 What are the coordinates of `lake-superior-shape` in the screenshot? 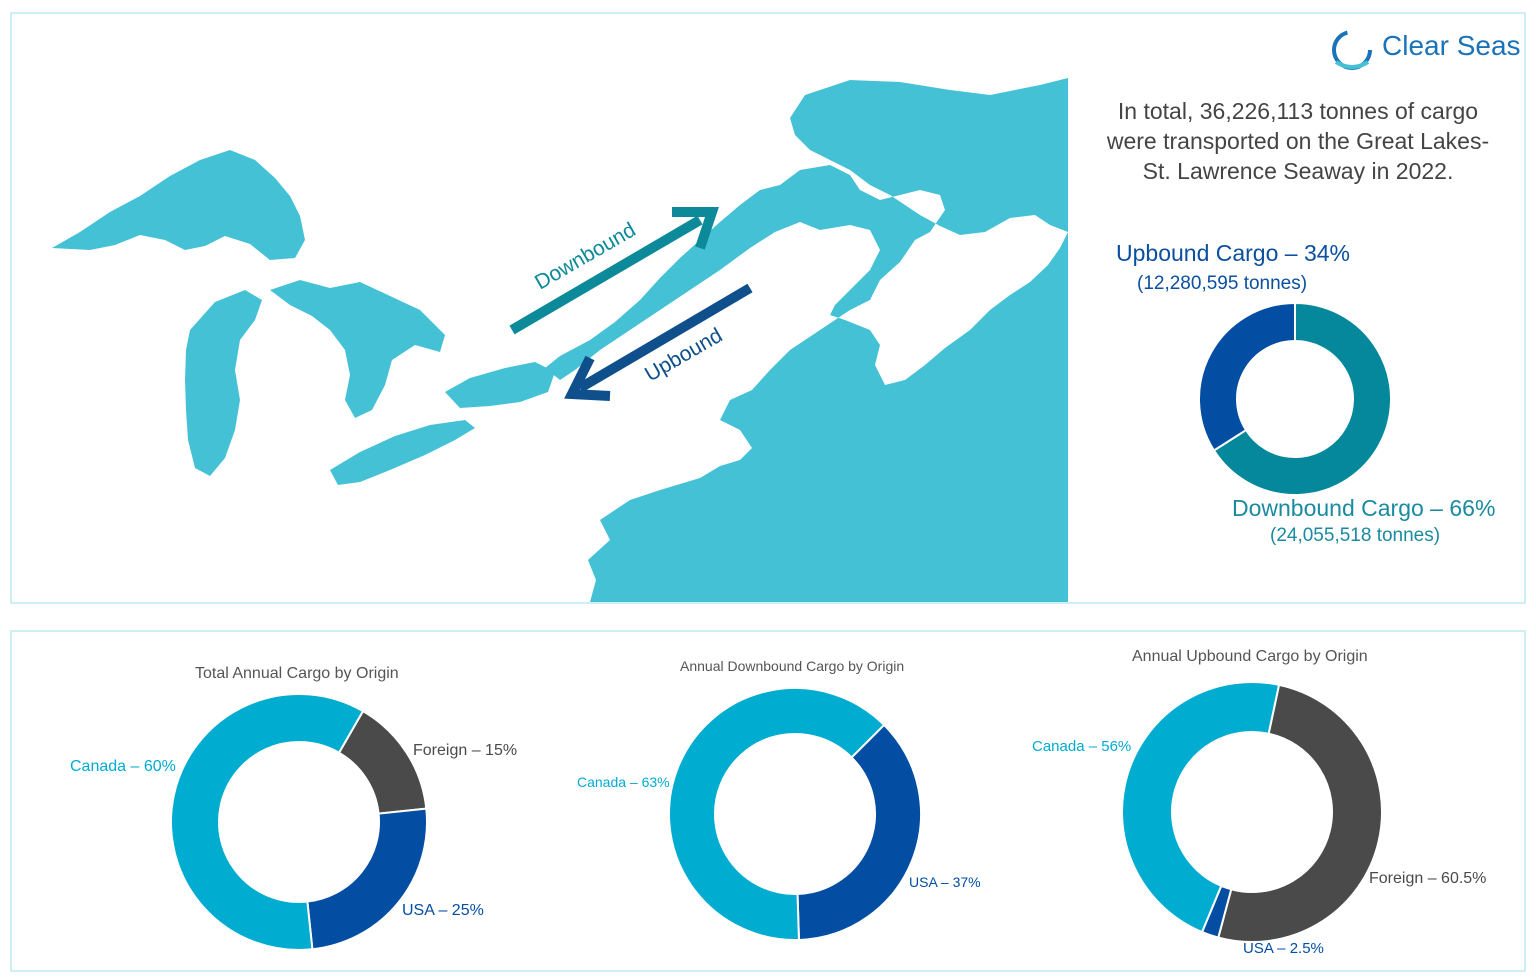 It's located at (178, 205).